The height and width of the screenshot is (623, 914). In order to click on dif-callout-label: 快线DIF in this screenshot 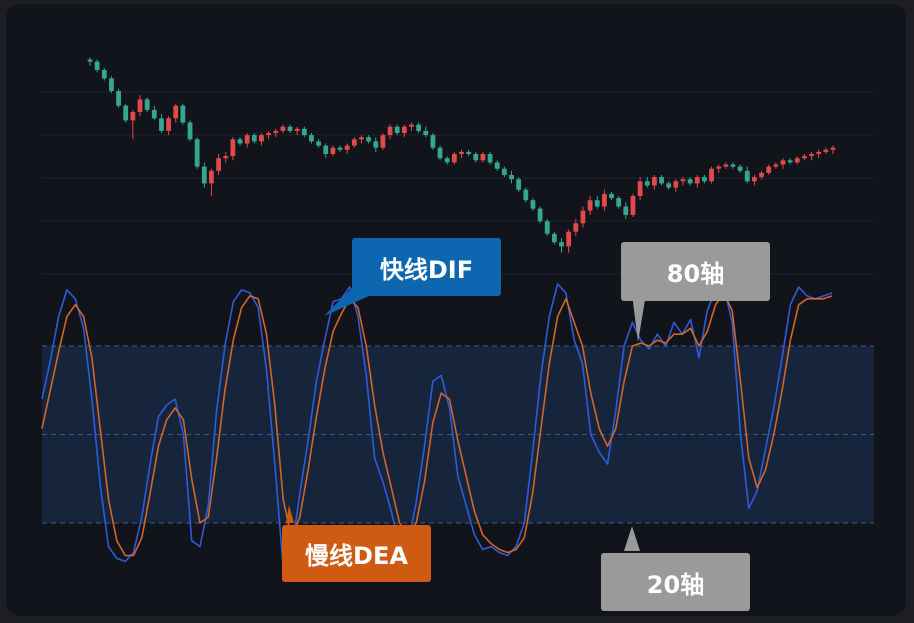, I will do `click(426, 269)`.